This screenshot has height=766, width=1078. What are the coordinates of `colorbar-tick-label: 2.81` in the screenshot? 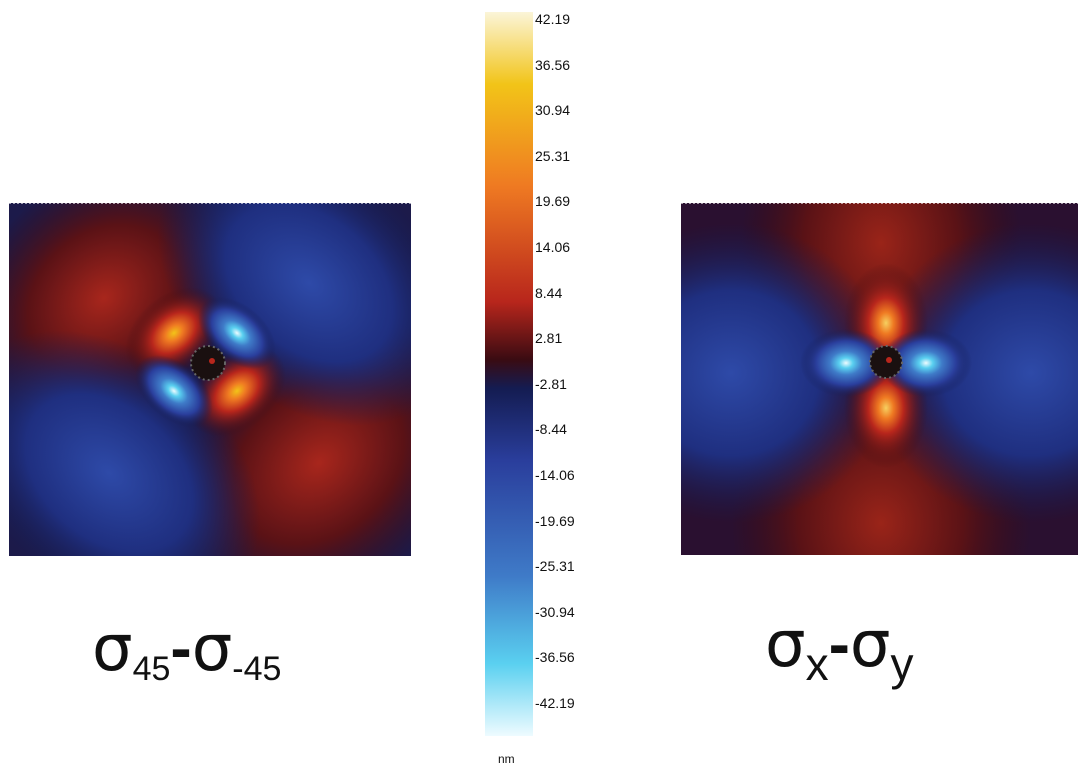 It's located at (549, 338).